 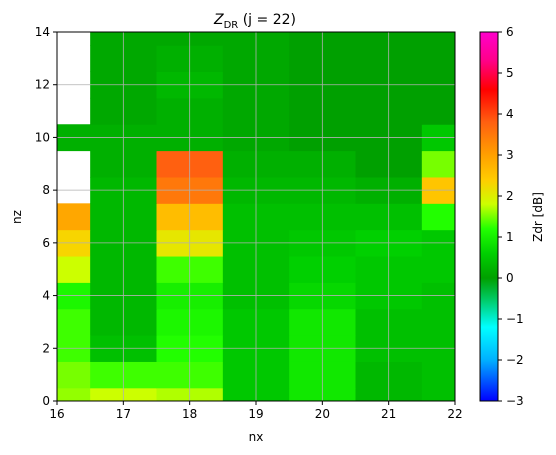 I want to click on colorbar-tick-label: −2, so click(x=515, y=360).